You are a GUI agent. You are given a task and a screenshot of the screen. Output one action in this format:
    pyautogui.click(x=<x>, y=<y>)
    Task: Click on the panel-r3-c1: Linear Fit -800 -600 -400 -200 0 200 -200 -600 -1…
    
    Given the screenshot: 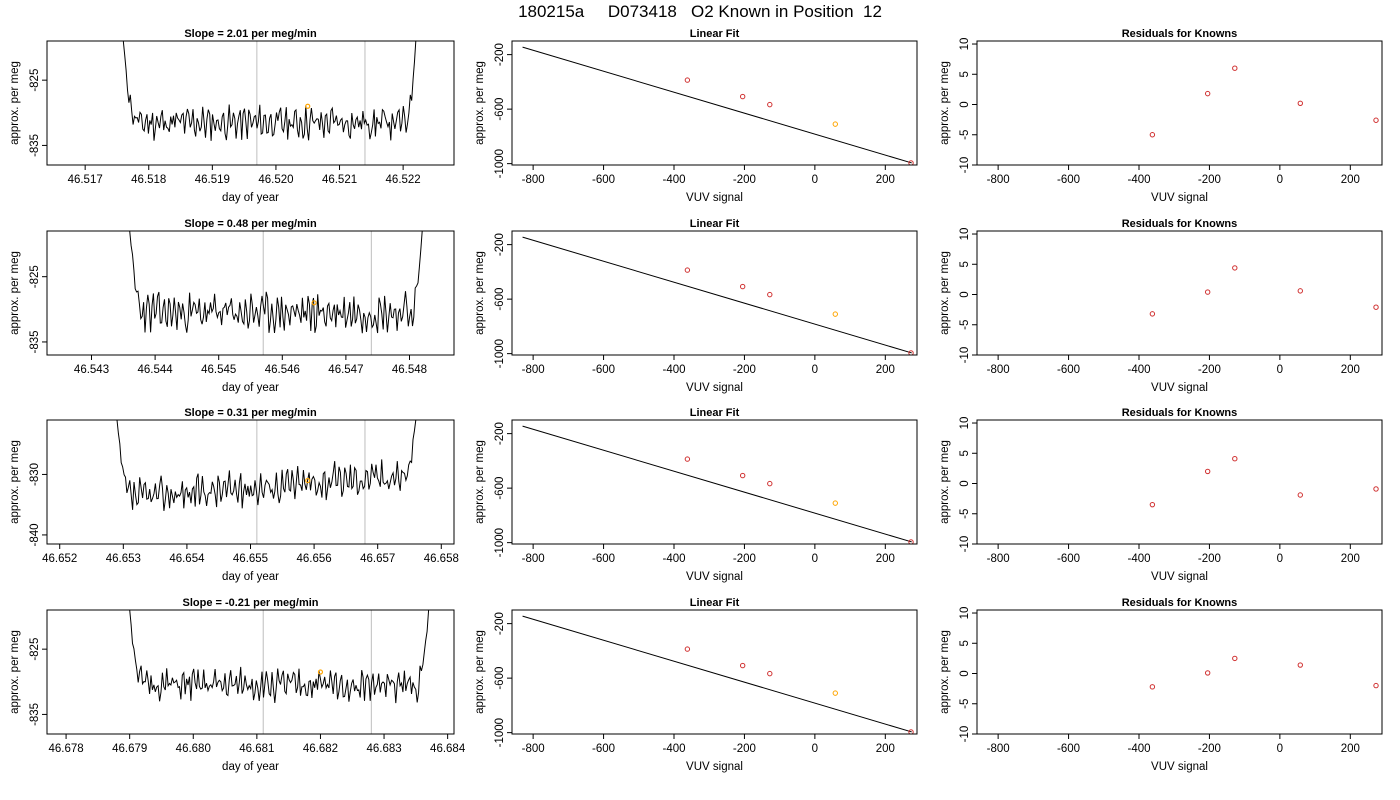 What is the action you would take?
    pyautogui.click(x=696, y=685)
    